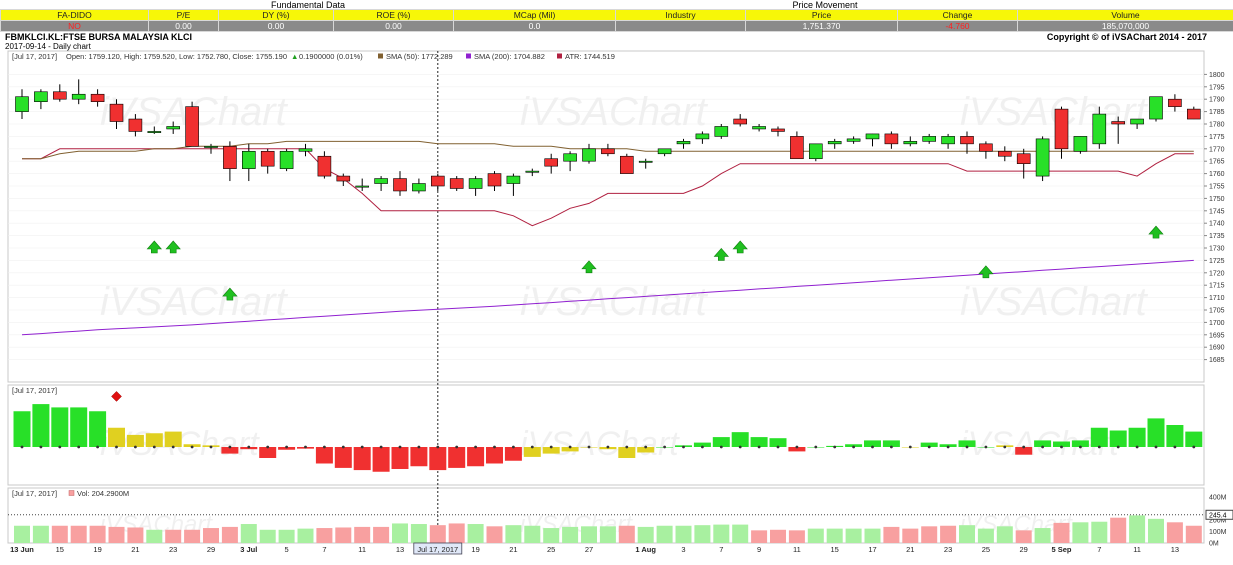 The image size is (1233, 565). What do you see at coordinates (183, 26) in the screenshot?
I see `pe-value: 0.00` at bounding box center [183, 26].